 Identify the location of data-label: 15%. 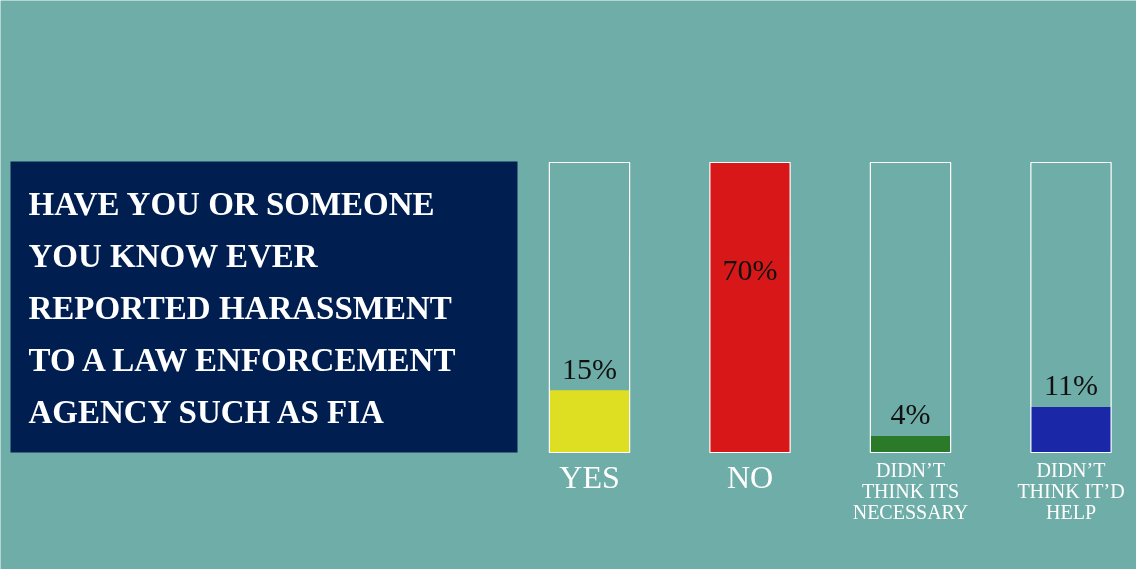
(589, 368).